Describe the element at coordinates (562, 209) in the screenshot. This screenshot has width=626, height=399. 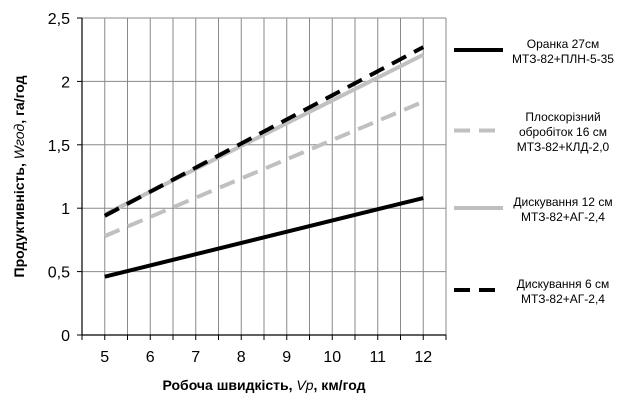
I see `legend-label-3: Дискування 12 см МТЗ-82+АГ-2,4` at that location.